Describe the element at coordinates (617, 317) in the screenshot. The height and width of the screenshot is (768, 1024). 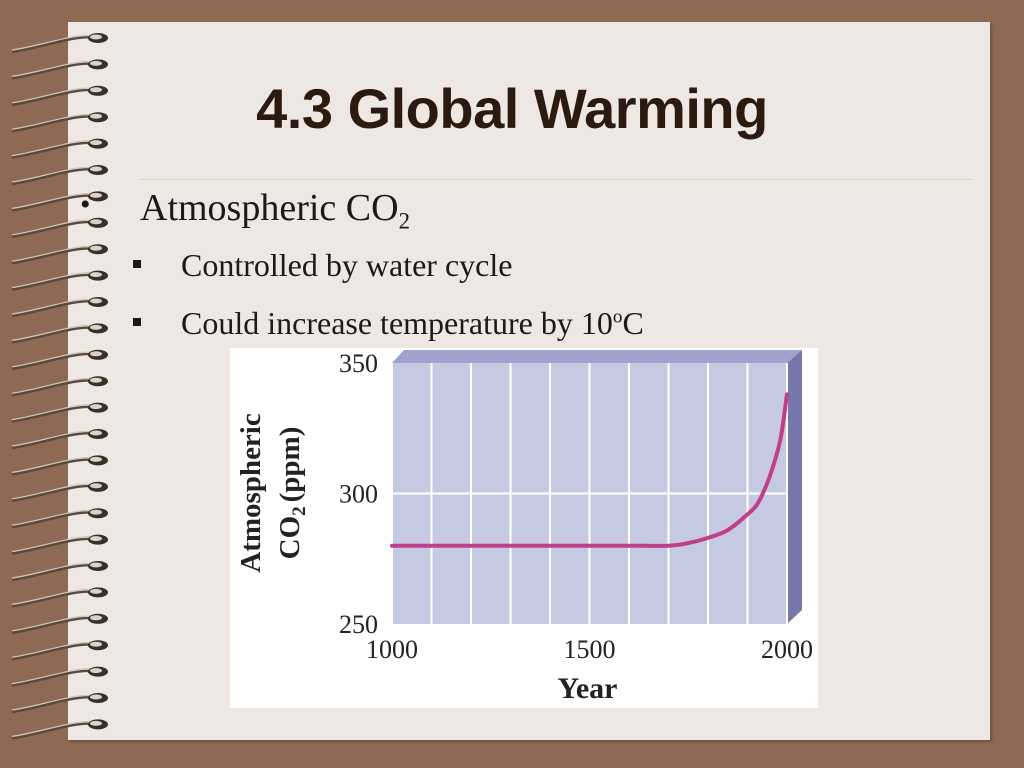
I see `subbullet-text-superscript: o` at that location.